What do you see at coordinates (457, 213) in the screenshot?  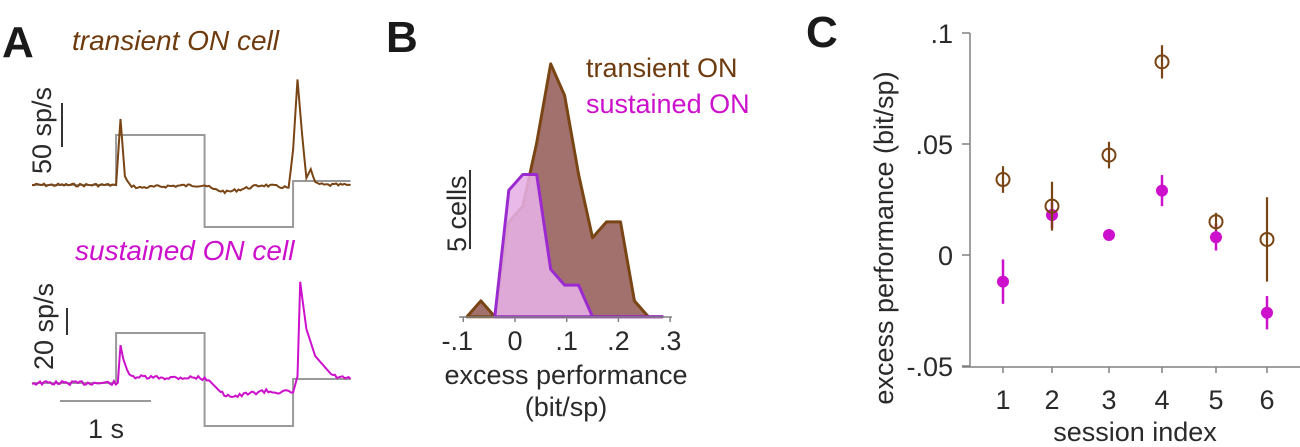 I see `cells-scalebar-label: 5 cells` at bounding box center [457, 213].